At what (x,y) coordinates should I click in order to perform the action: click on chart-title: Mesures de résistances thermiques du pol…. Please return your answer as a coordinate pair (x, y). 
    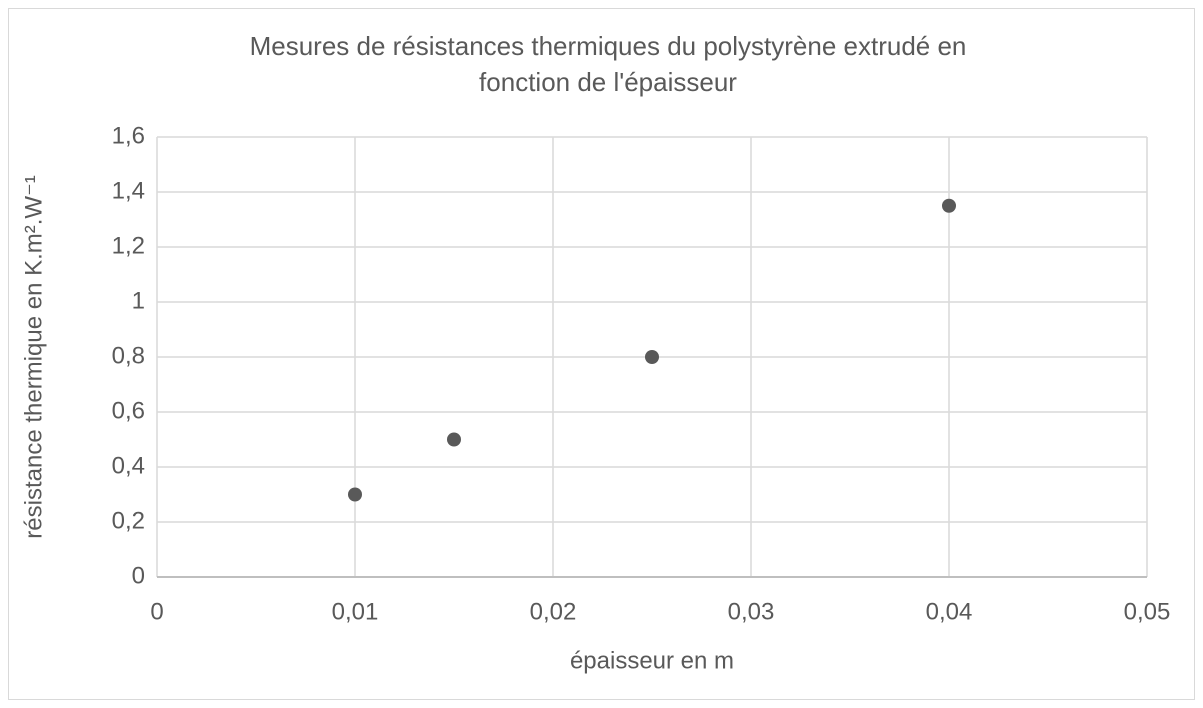
    Looking at the image, I should click on (608, 46).